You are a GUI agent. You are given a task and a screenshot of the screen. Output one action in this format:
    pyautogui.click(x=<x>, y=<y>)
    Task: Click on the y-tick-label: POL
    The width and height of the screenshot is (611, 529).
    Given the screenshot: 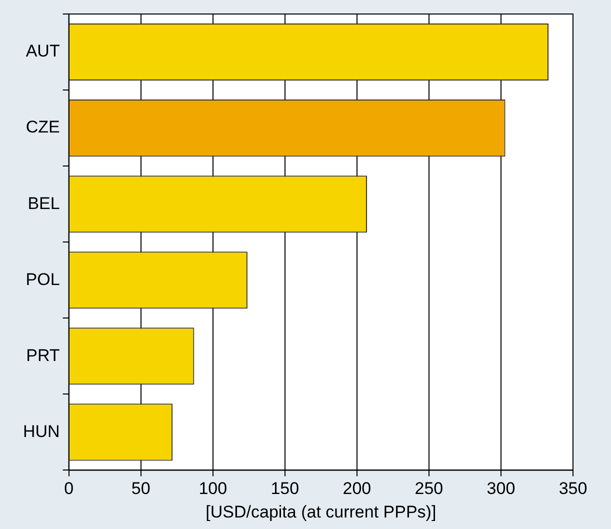 What is the action you would take?
    pyautogui.click(x=43, y=279)
    